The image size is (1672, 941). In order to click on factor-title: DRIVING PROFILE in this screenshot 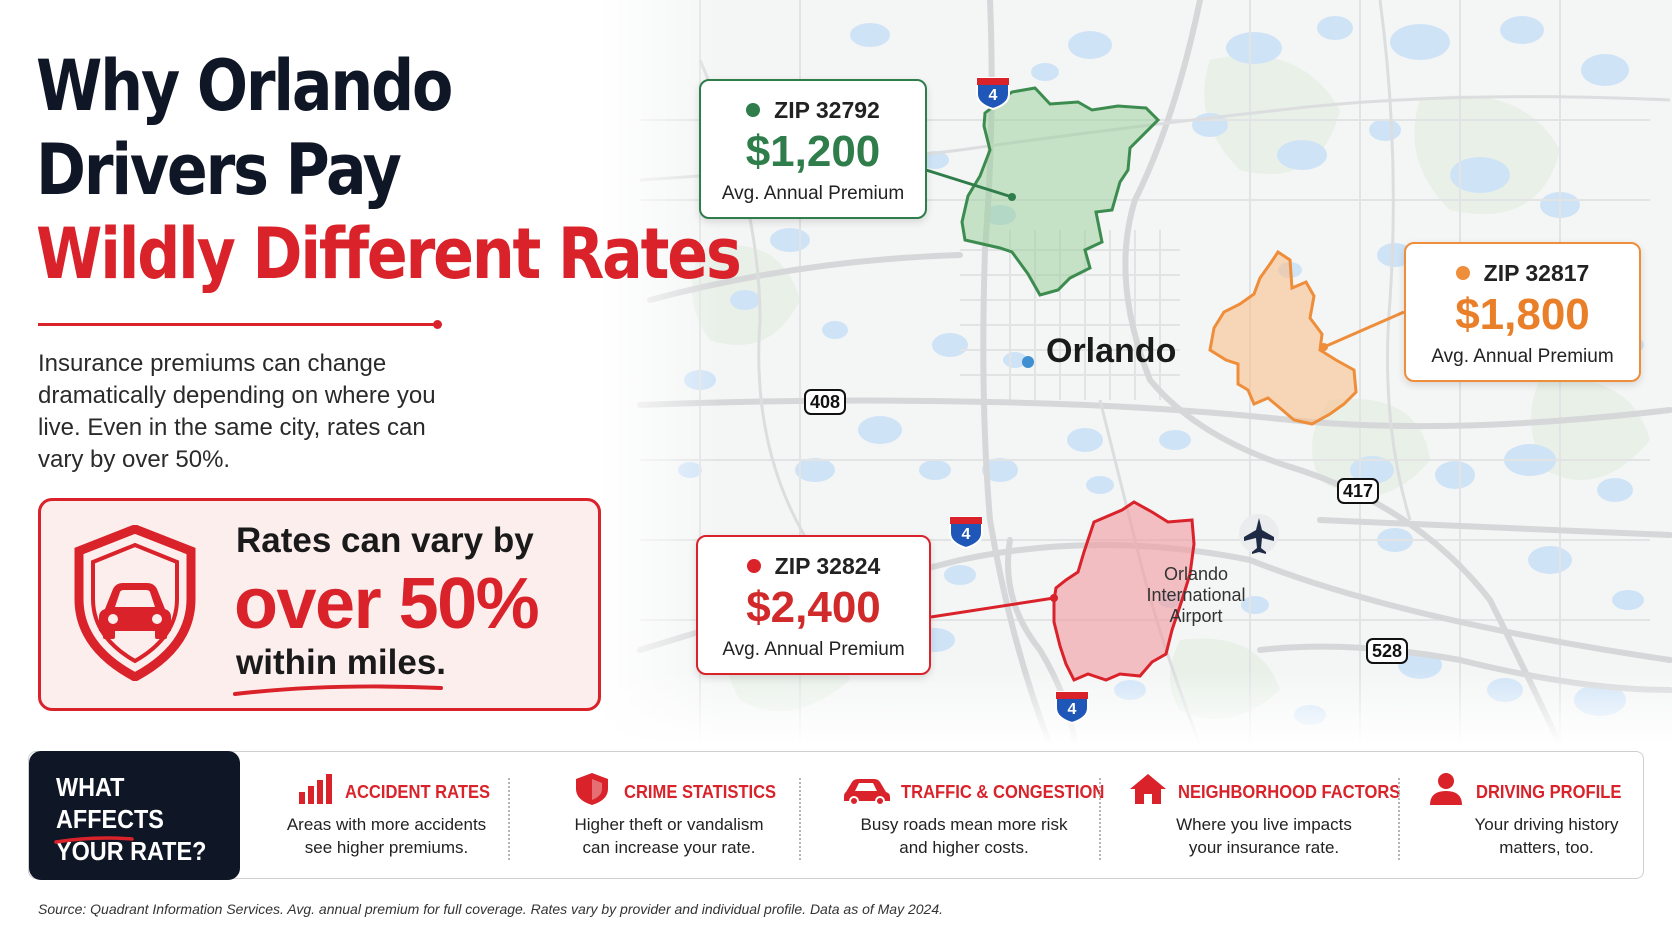, I will do `click(1549, 792)`.